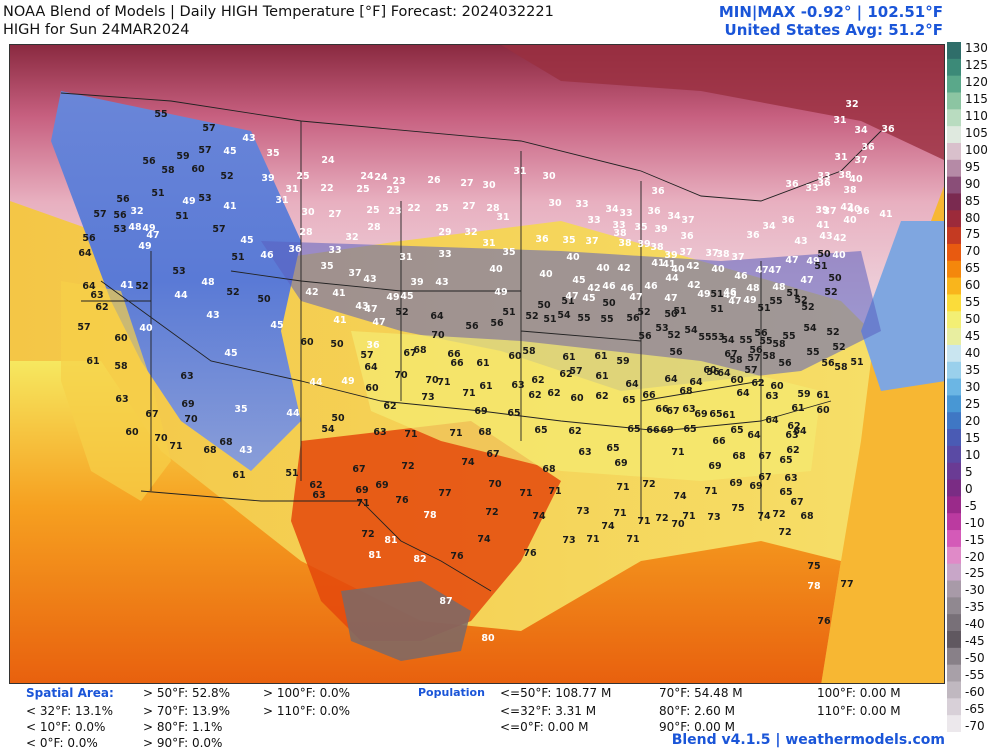  I want to click on temperature-label: 39, so click(643, 244).